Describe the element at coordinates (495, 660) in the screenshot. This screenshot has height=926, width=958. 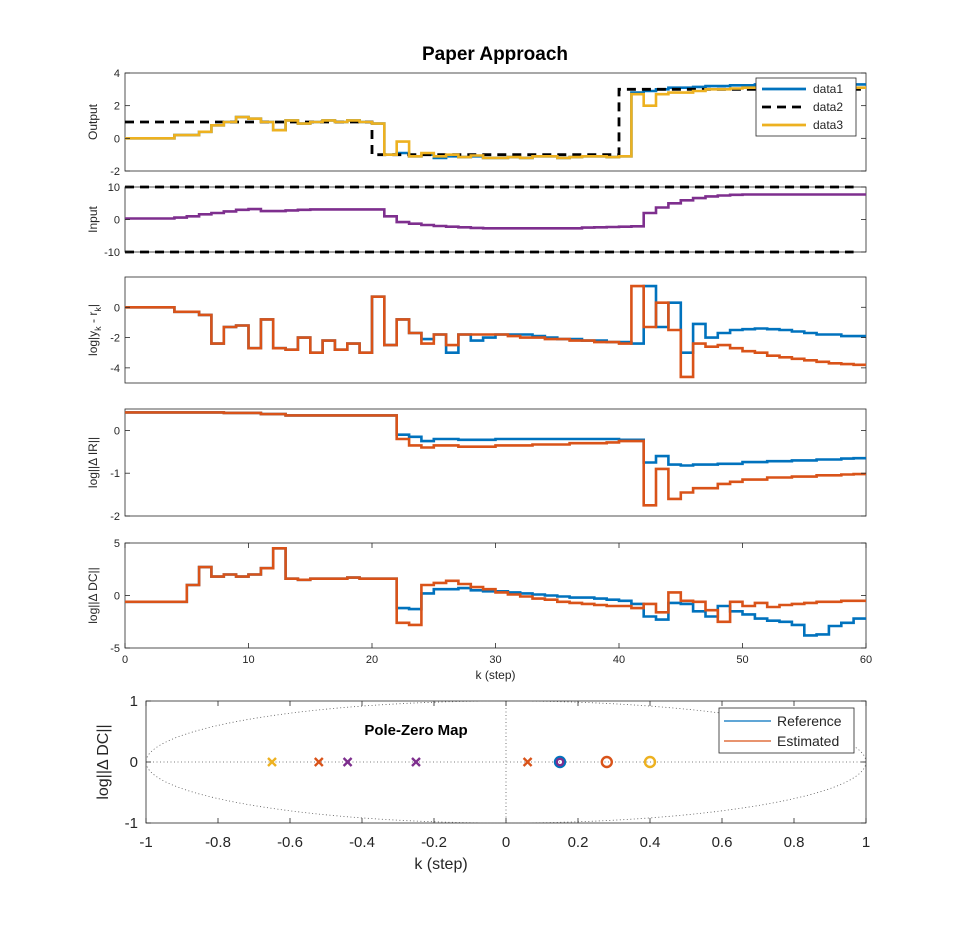
I see `x-tick-label: 30` at that location.